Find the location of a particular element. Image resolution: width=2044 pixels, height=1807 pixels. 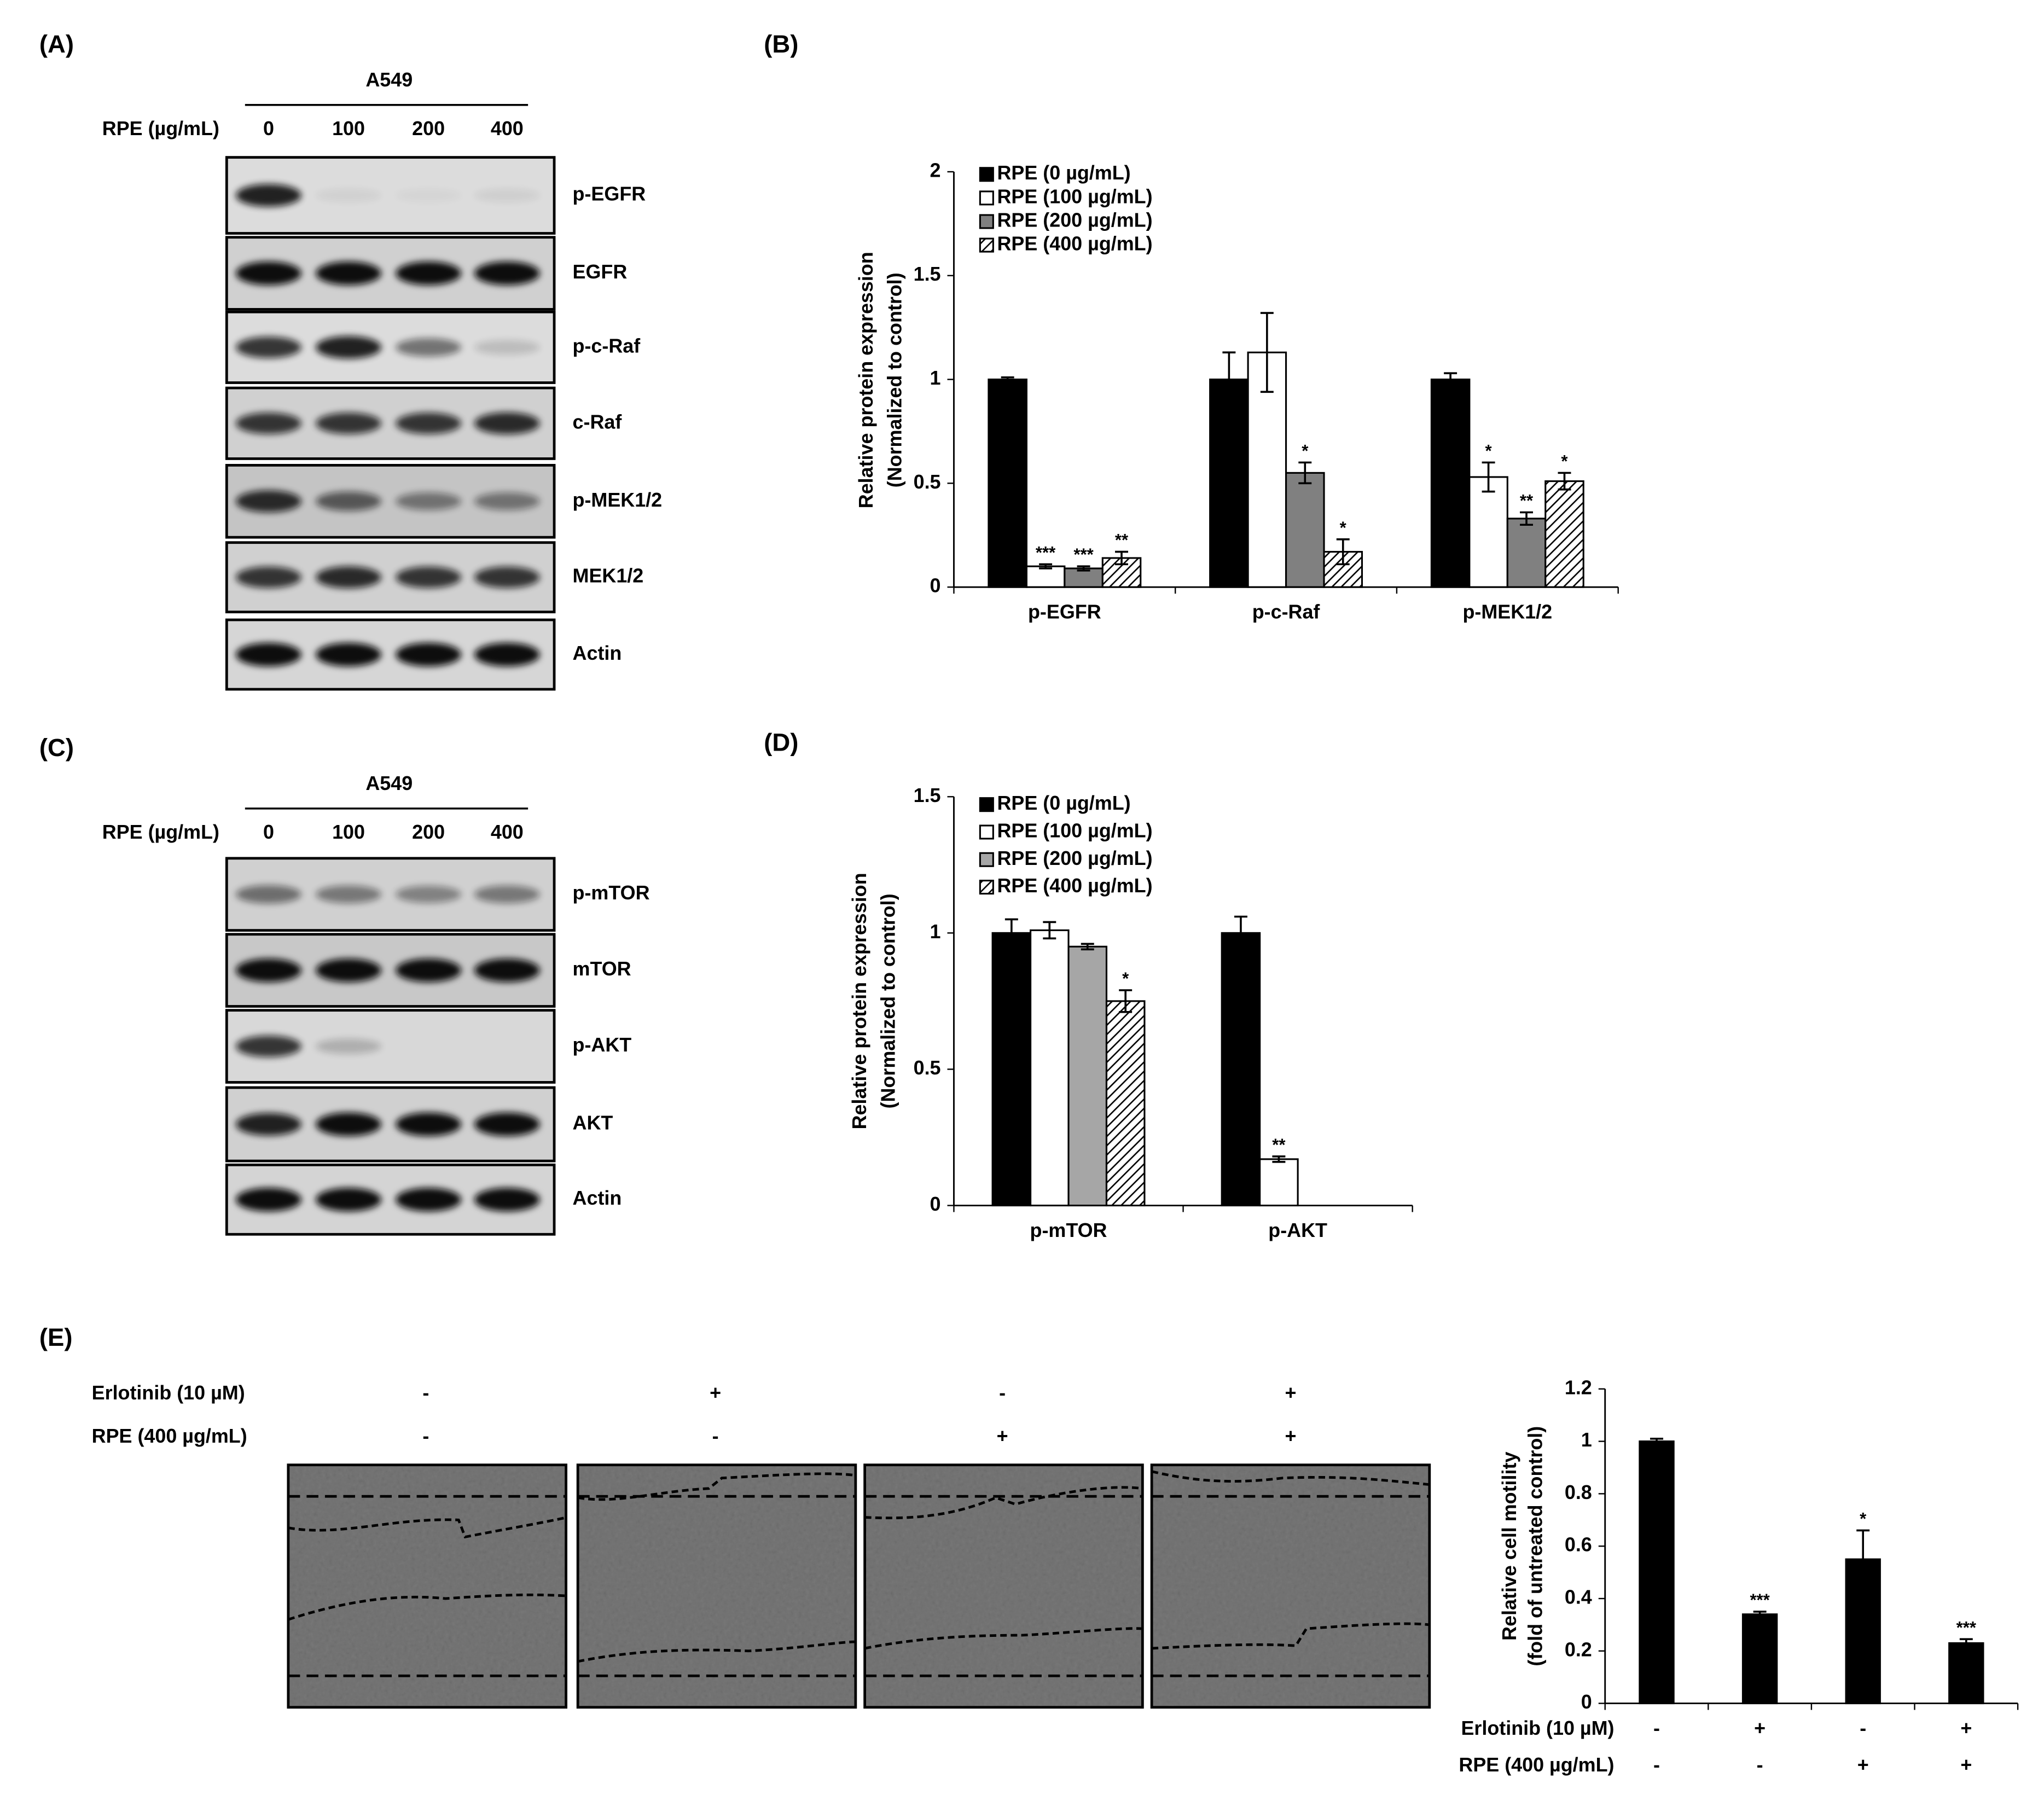

legend-label: RPE (100 µg/mL) is located at coordinates (1074, 830).